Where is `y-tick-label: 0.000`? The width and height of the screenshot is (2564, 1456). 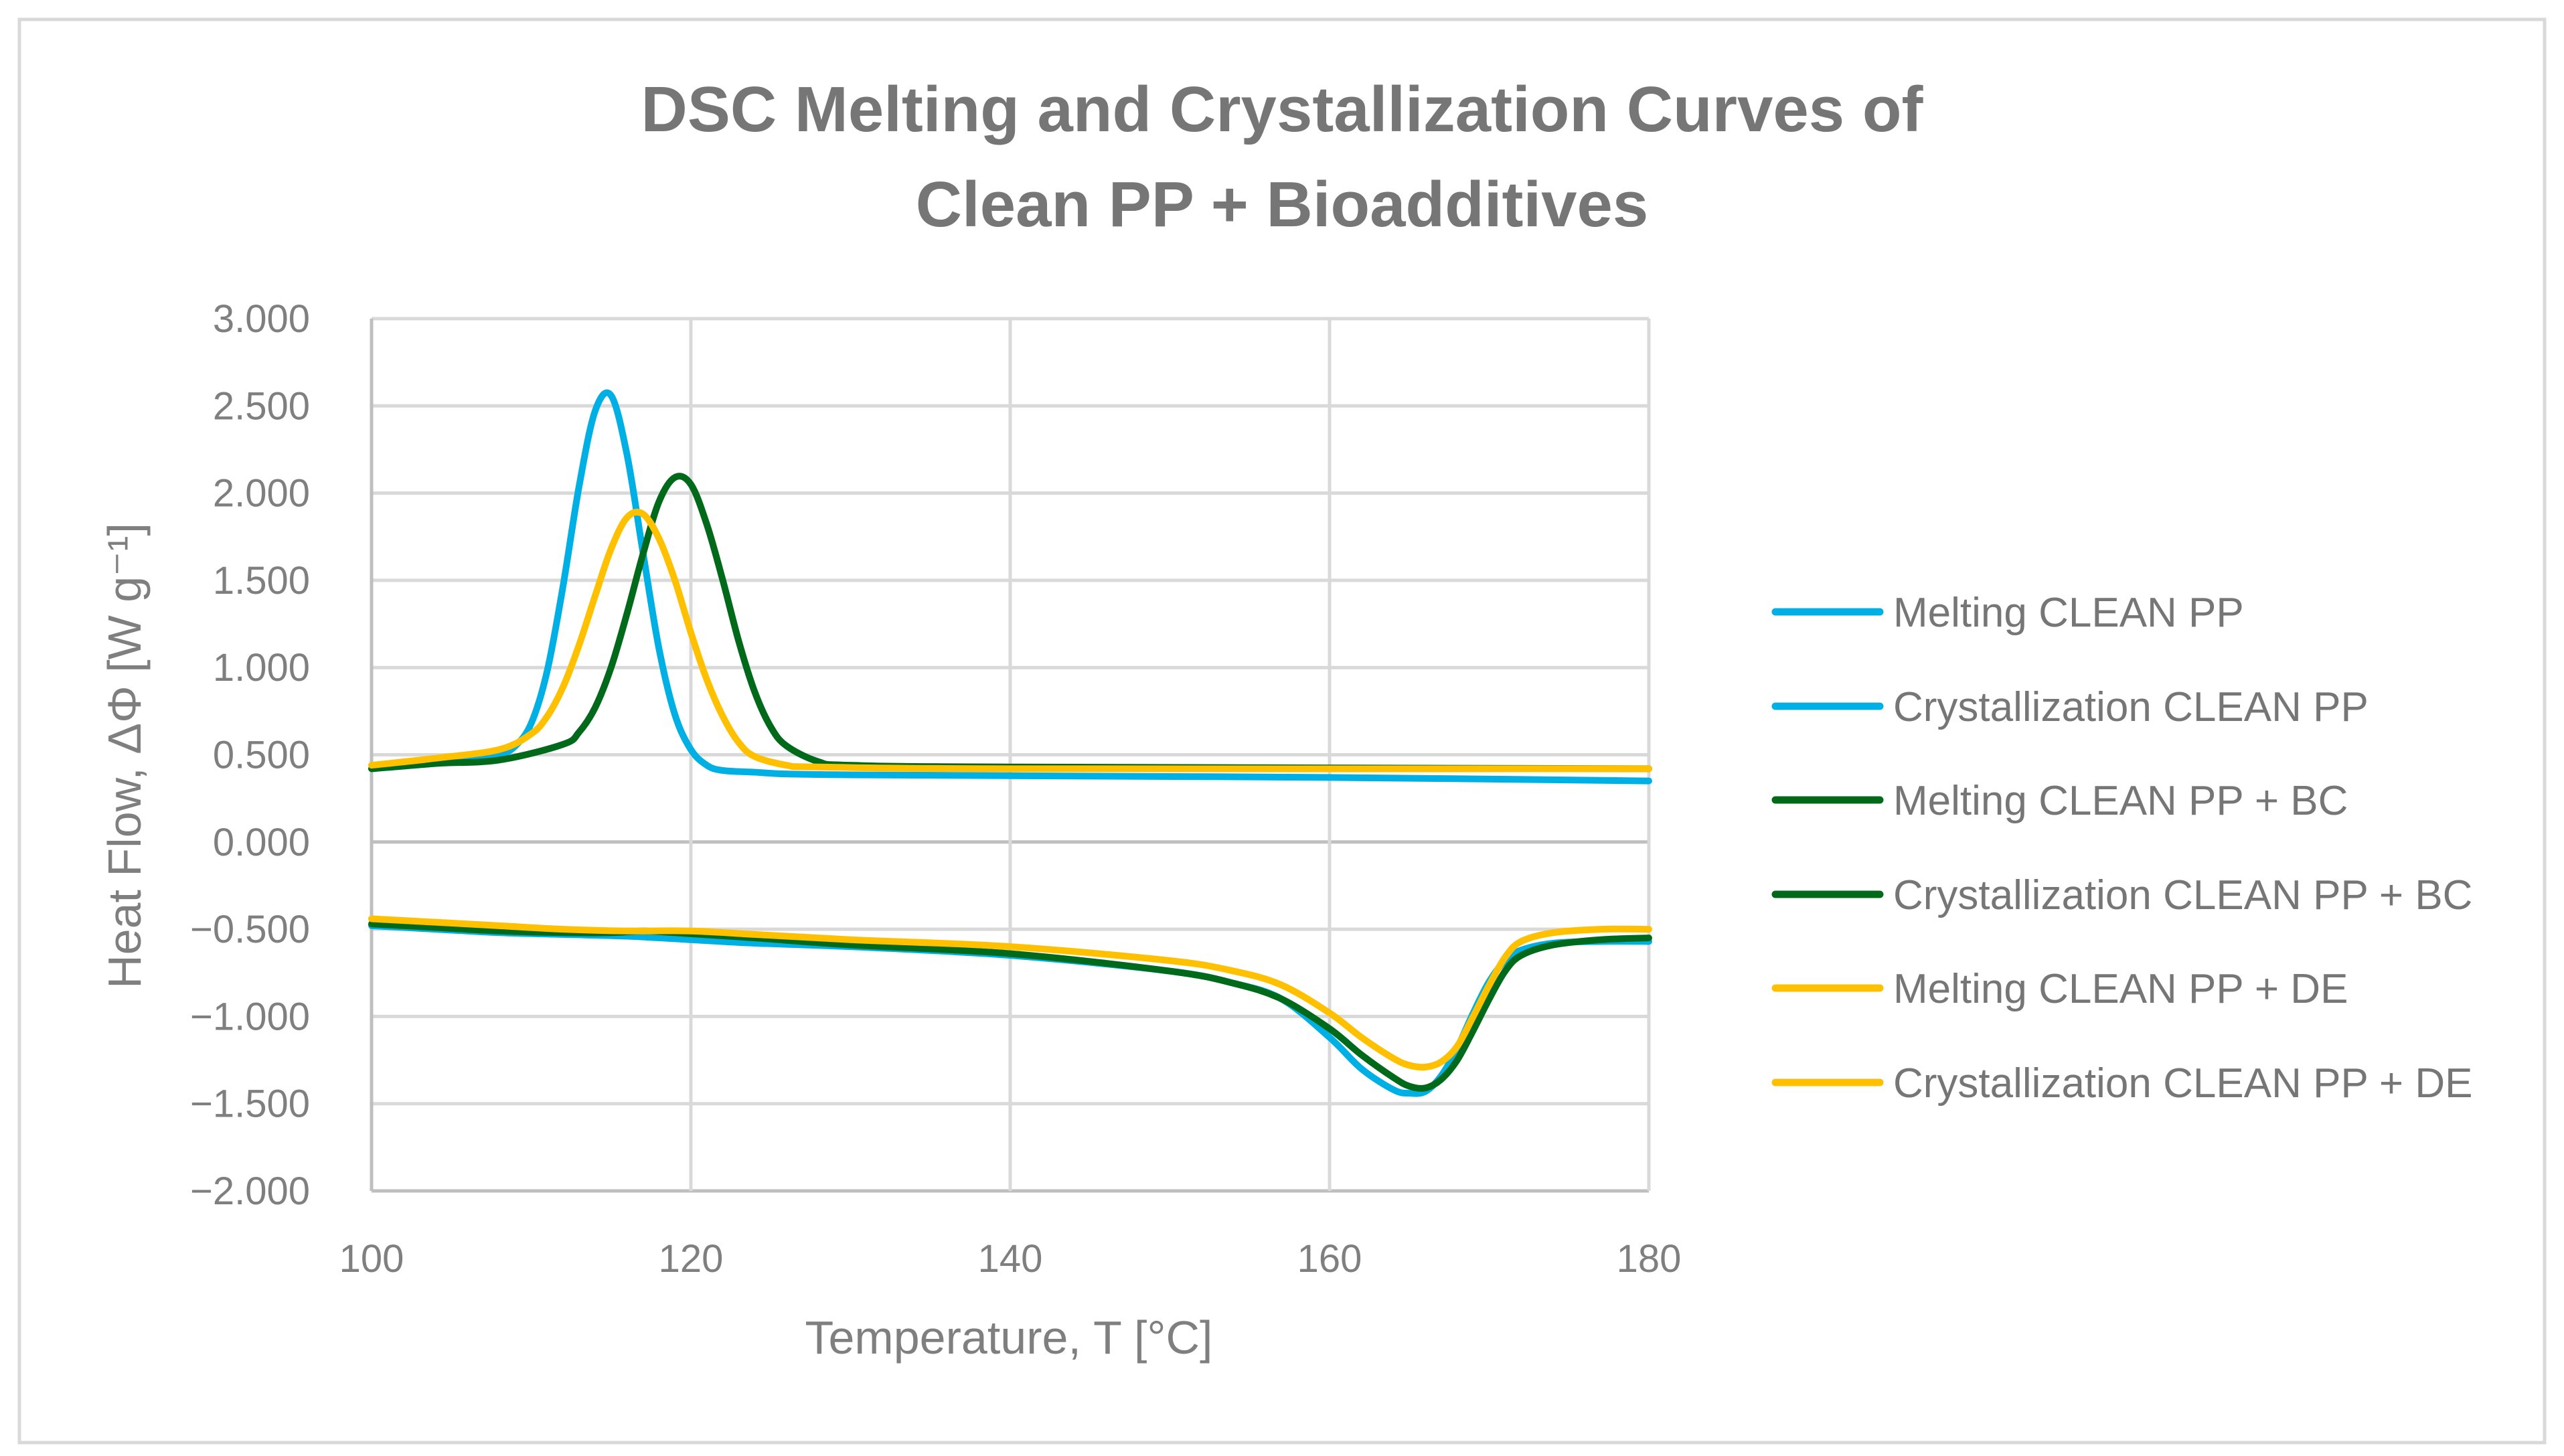 y-tick-label: 0.000 is located at coordinates (261, 842).